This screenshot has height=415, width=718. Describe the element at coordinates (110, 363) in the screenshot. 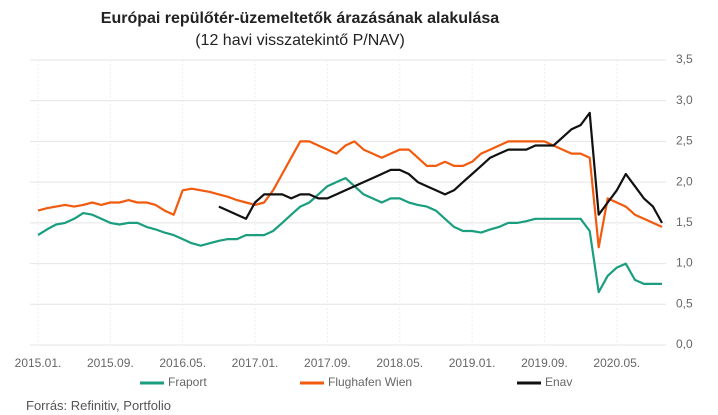

I see `x-tick-label: 2015.09.` at that location.